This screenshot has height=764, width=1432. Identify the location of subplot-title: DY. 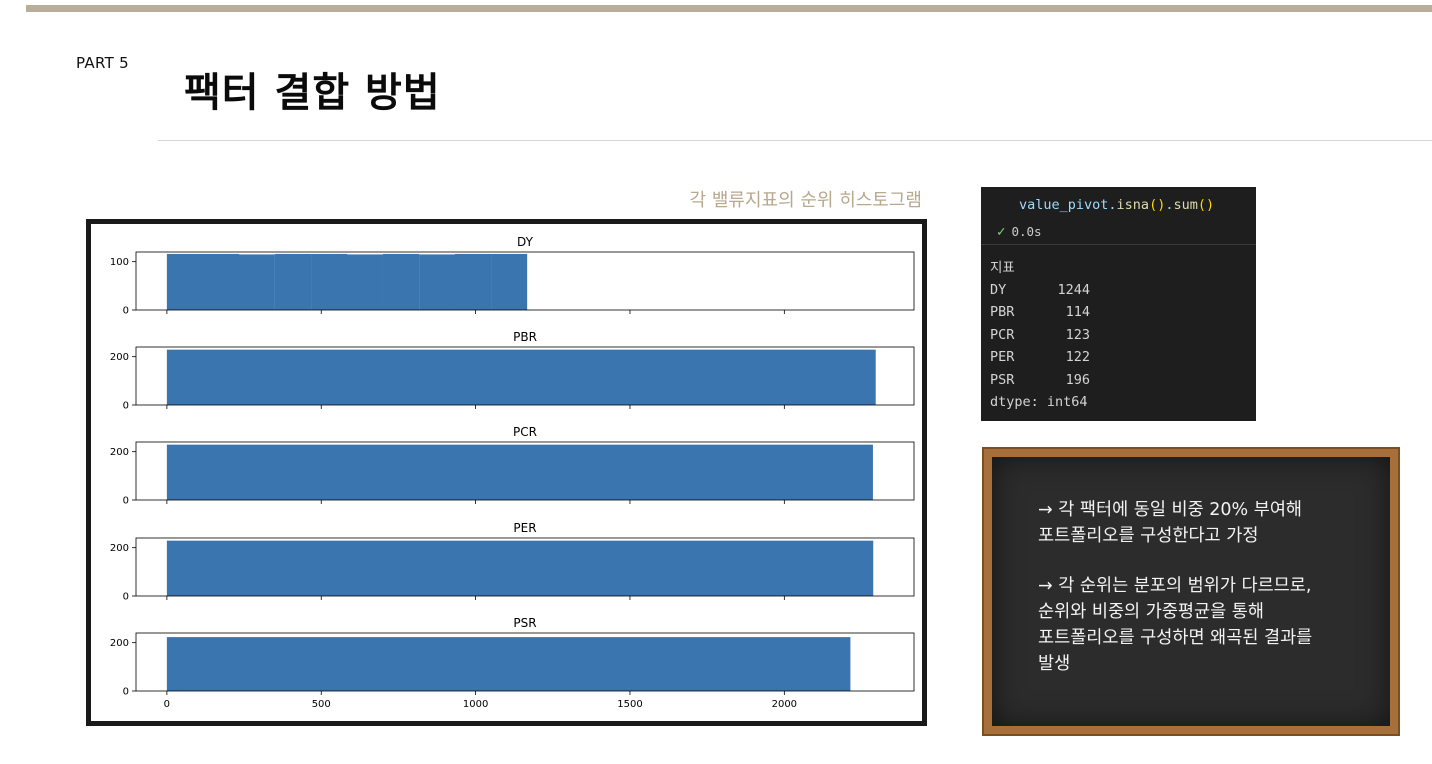
(525, 242).